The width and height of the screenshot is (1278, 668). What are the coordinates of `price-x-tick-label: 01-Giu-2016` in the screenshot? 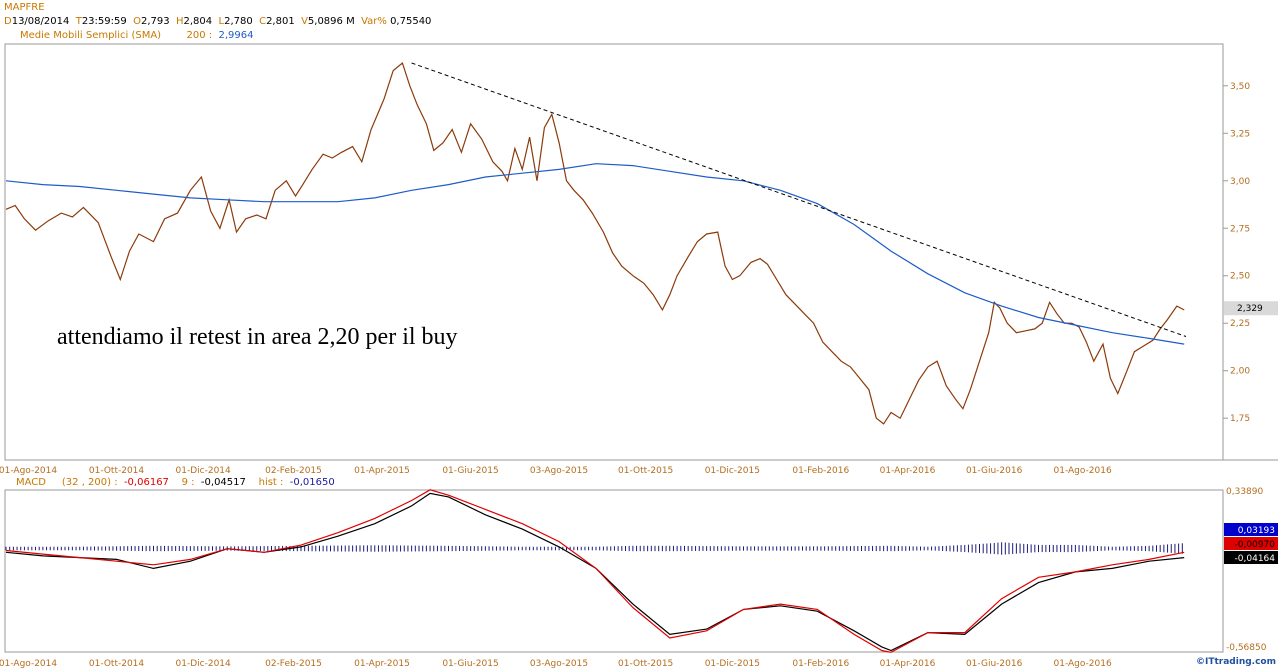 It's located at (994, 471).